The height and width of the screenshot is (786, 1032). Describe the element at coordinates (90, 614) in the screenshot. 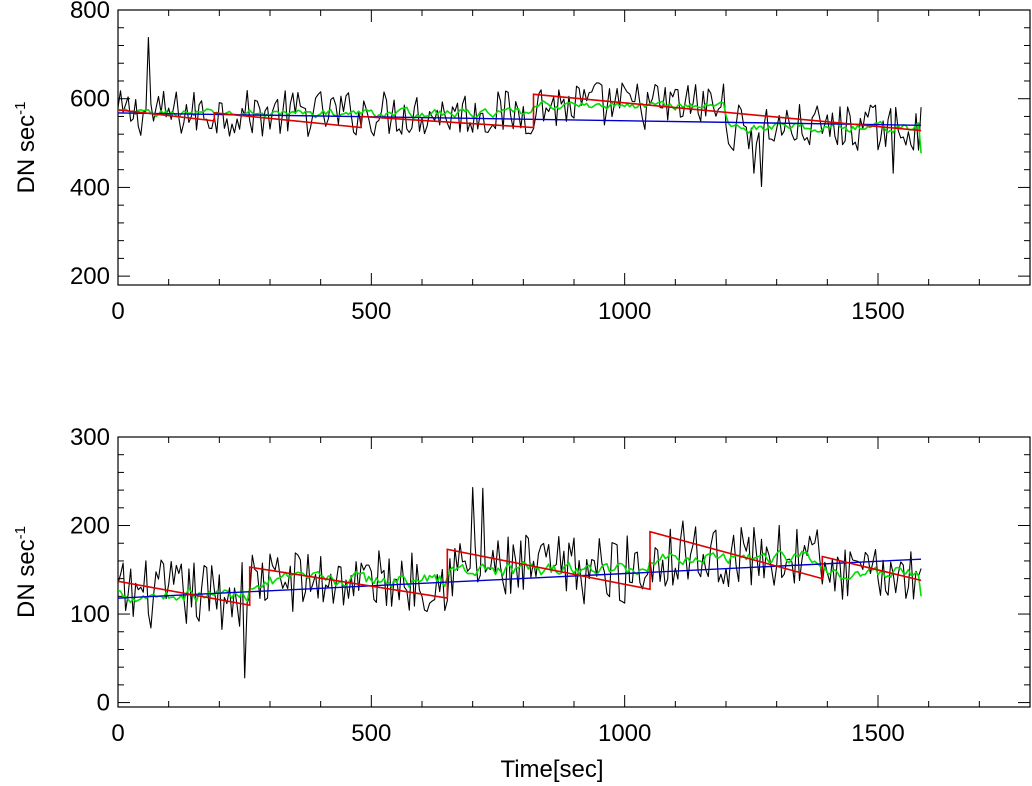

I see `bottom-y-tick-label: 100` at that location.